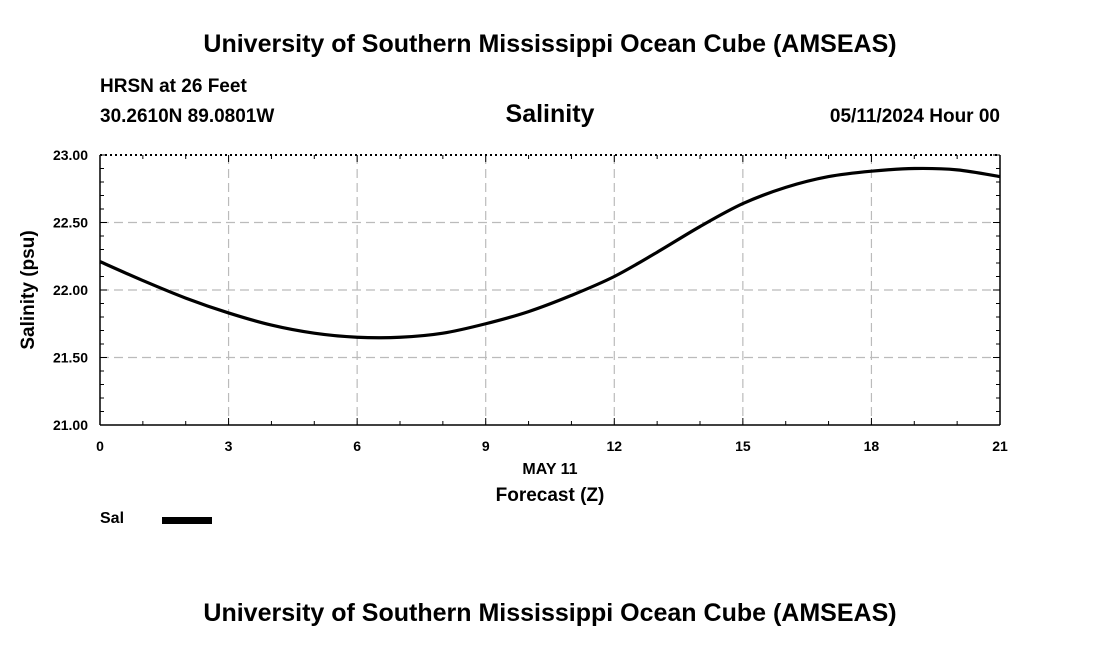 The width and height of the screenshot is (1100, 650). Describe the element at coordinates (187, 520) in the screenshot. I see `legend-swatch` at that location.